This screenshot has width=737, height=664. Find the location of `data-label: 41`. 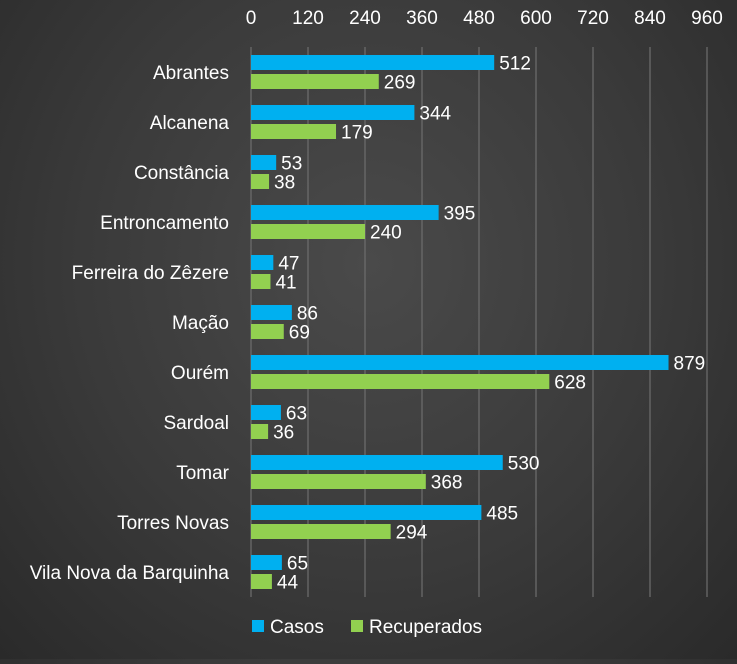

data-label: 41 is located at coordinates (285, 283).